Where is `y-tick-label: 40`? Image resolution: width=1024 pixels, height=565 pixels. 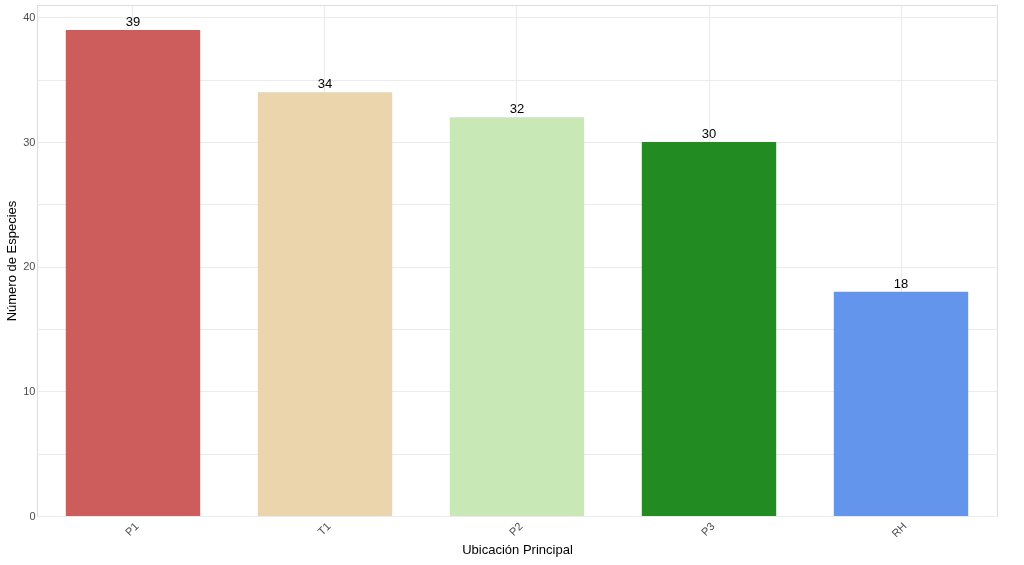 y-tick-label: 40 is located at coordinates (29, 16).